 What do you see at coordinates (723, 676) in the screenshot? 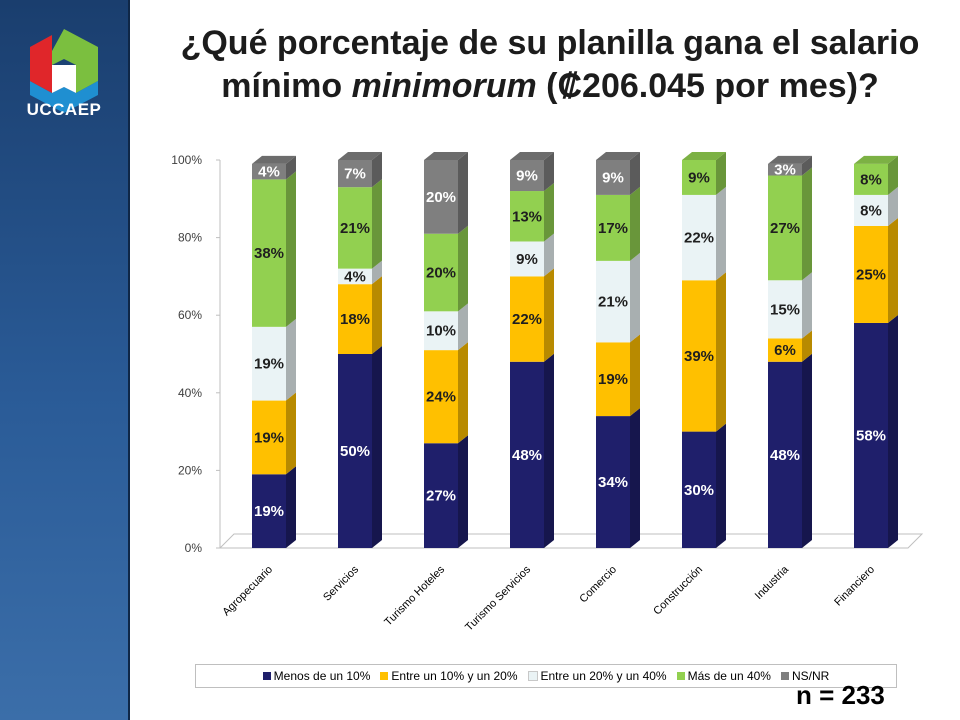
I see `legend-item: Más de un 40%` at bounding box center [723, 676].